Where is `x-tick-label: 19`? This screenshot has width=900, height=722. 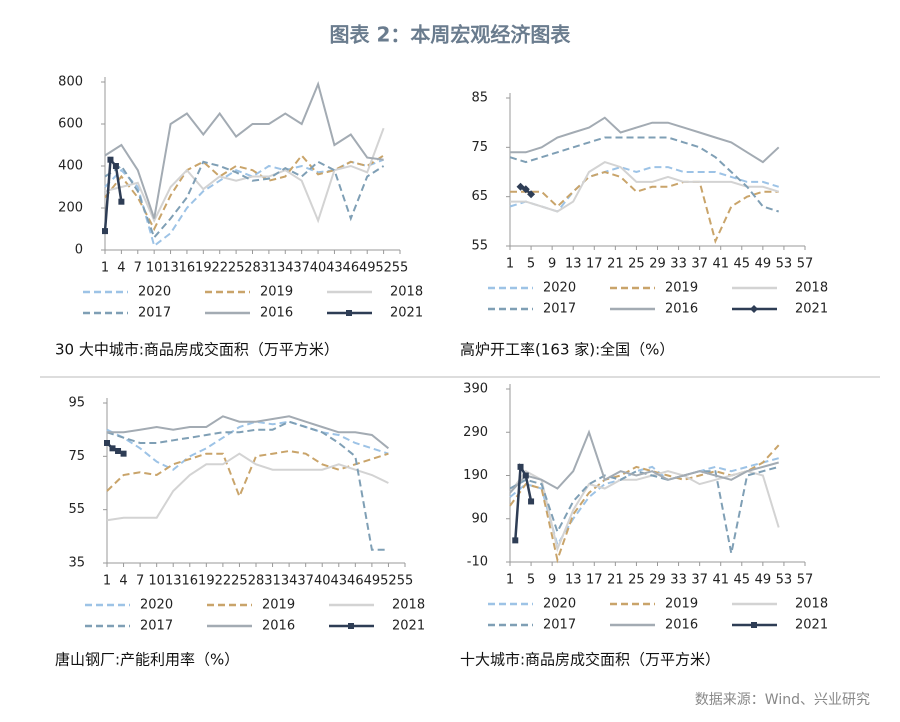
x-tick-label: 19 is located at coordinates (203, 268).